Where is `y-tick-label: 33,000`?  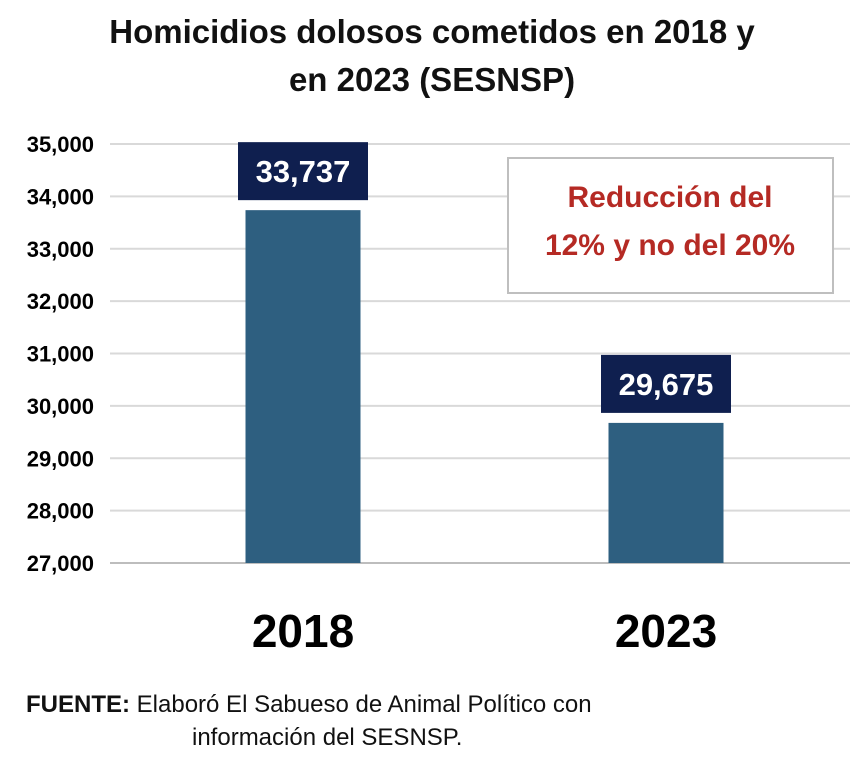
y-tick-label: 33,000 is located at coordinates (60, 249).